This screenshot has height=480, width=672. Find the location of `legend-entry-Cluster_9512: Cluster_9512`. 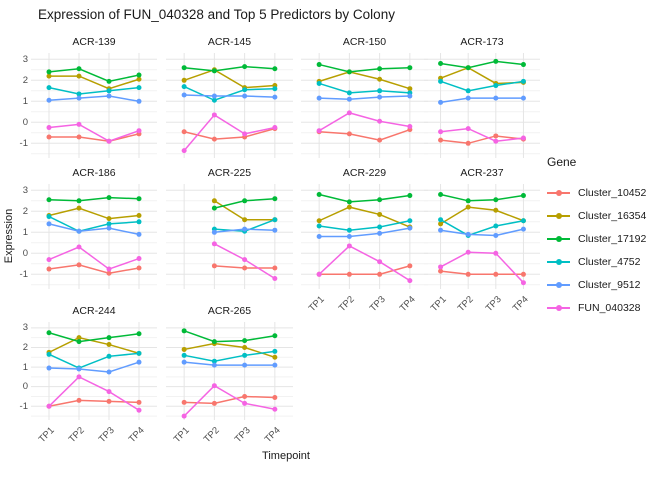

legend-entry-Cluster_9512: Cluster_9512 is located at coordinates (596, 284).